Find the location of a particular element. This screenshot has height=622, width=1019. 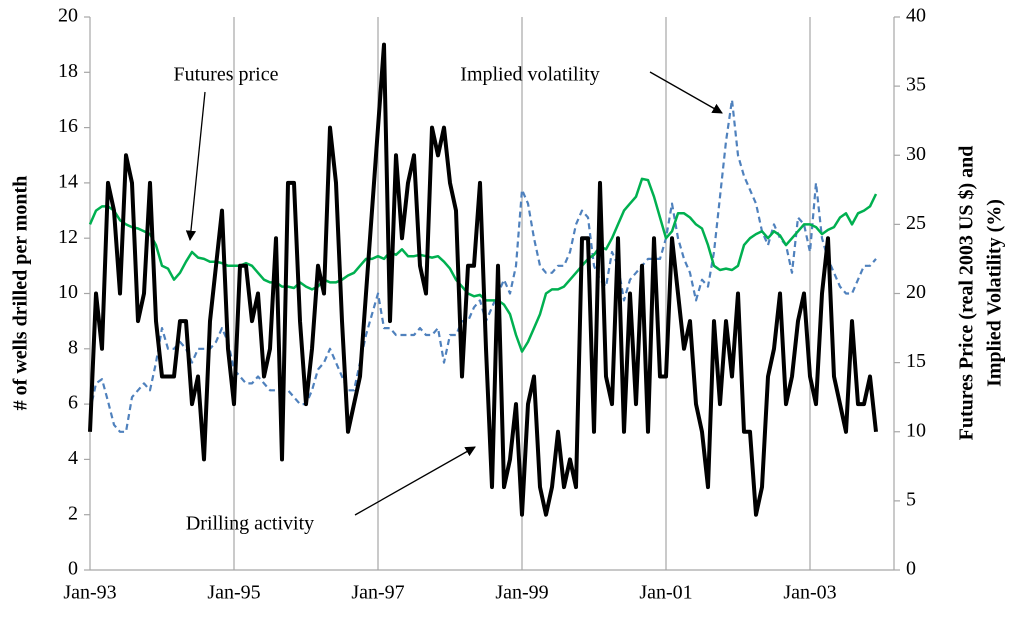

y2-axis-title: Futures Price (real 2003 US $) and is located at coordinates (967, 293).